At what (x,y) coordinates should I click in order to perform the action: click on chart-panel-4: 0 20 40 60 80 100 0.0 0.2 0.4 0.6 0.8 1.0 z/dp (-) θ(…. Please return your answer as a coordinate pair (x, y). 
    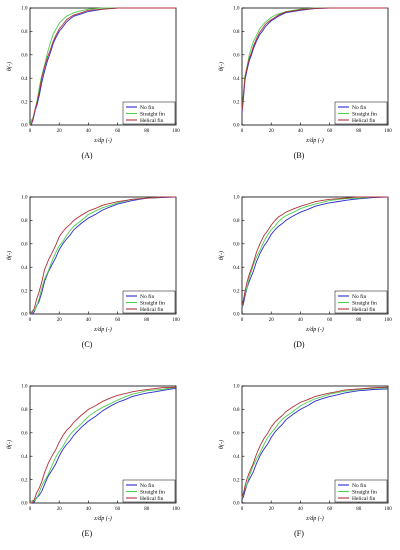
    Looking at the image, I should click on (93, 461).